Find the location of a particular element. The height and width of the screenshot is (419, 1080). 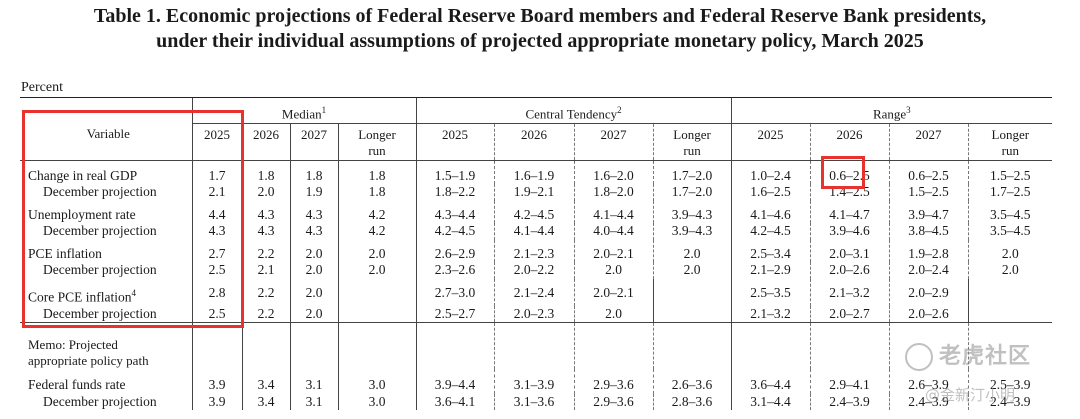

watermark-author: @金新汀小明 is located at coordinates (970, 395).